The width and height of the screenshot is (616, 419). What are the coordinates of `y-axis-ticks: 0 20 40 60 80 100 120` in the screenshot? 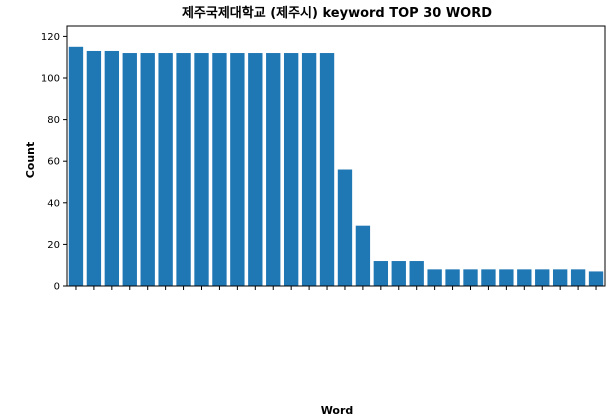 It's located at (54, 162).